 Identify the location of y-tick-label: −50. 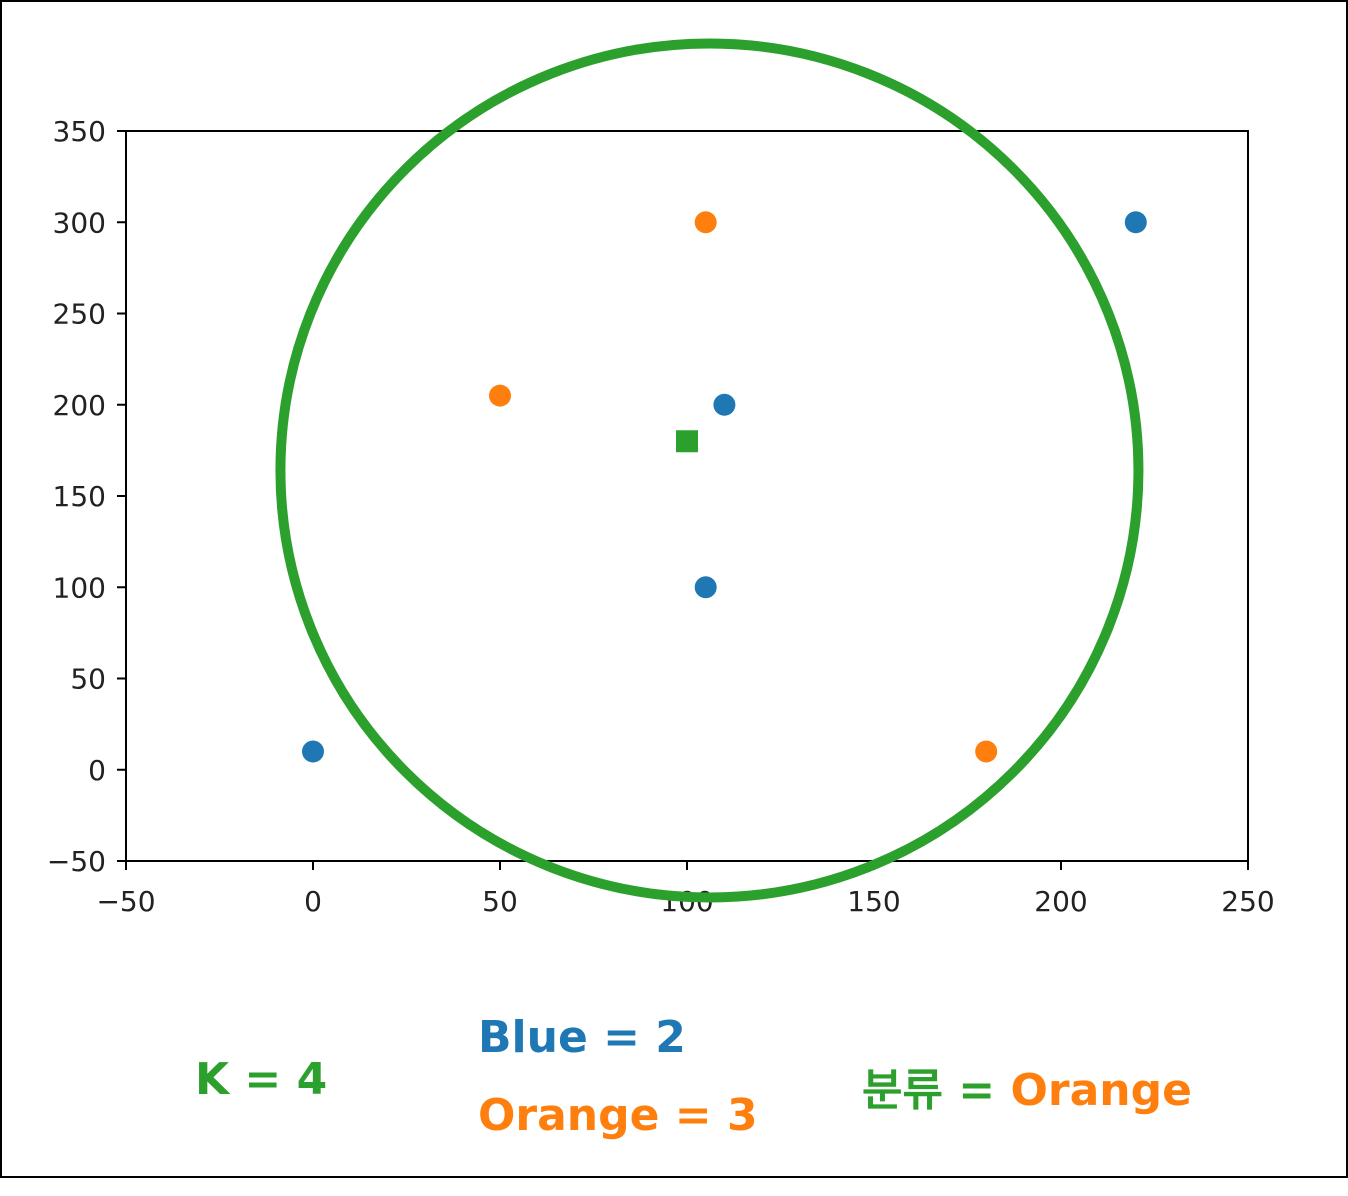
(76, 861).